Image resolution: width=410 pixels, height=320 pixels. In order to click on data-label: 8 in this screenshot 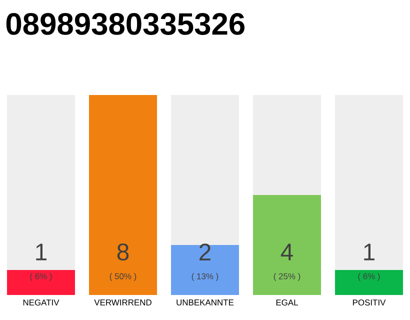, I will do `click(123, 252)`.